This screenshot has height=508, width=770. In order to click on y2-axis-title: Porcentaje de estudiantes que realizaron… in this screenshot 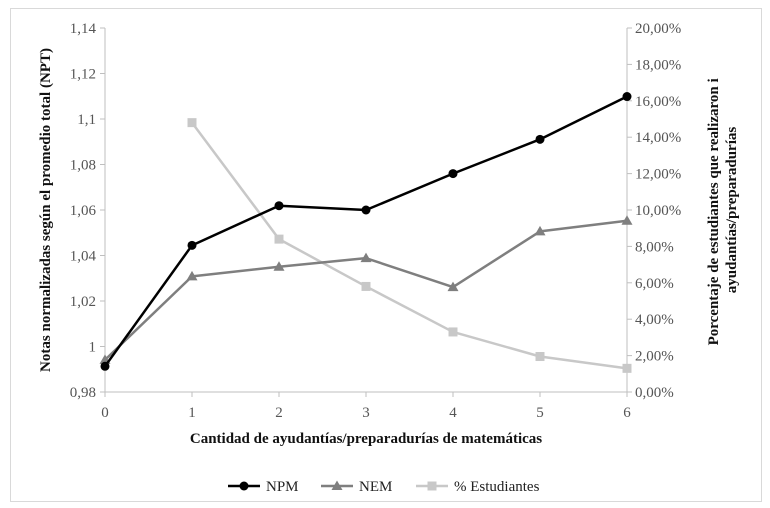, I will do `click(723, 210)`.